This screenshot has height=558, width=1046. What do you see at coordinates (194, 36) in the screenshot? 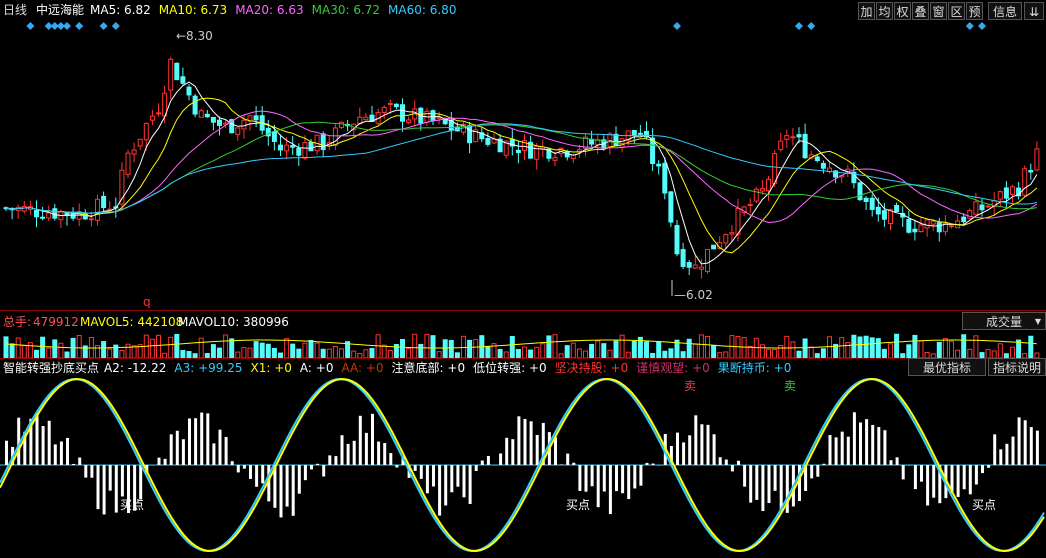
I see `high-price-label: ←8.30` at bounding box center [194, 36].